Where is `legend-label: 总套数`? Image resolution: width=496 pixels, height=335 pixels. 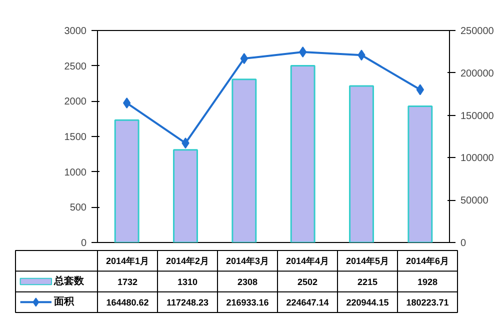 legend-label: 总套数 is located at coordinates (68, 281).